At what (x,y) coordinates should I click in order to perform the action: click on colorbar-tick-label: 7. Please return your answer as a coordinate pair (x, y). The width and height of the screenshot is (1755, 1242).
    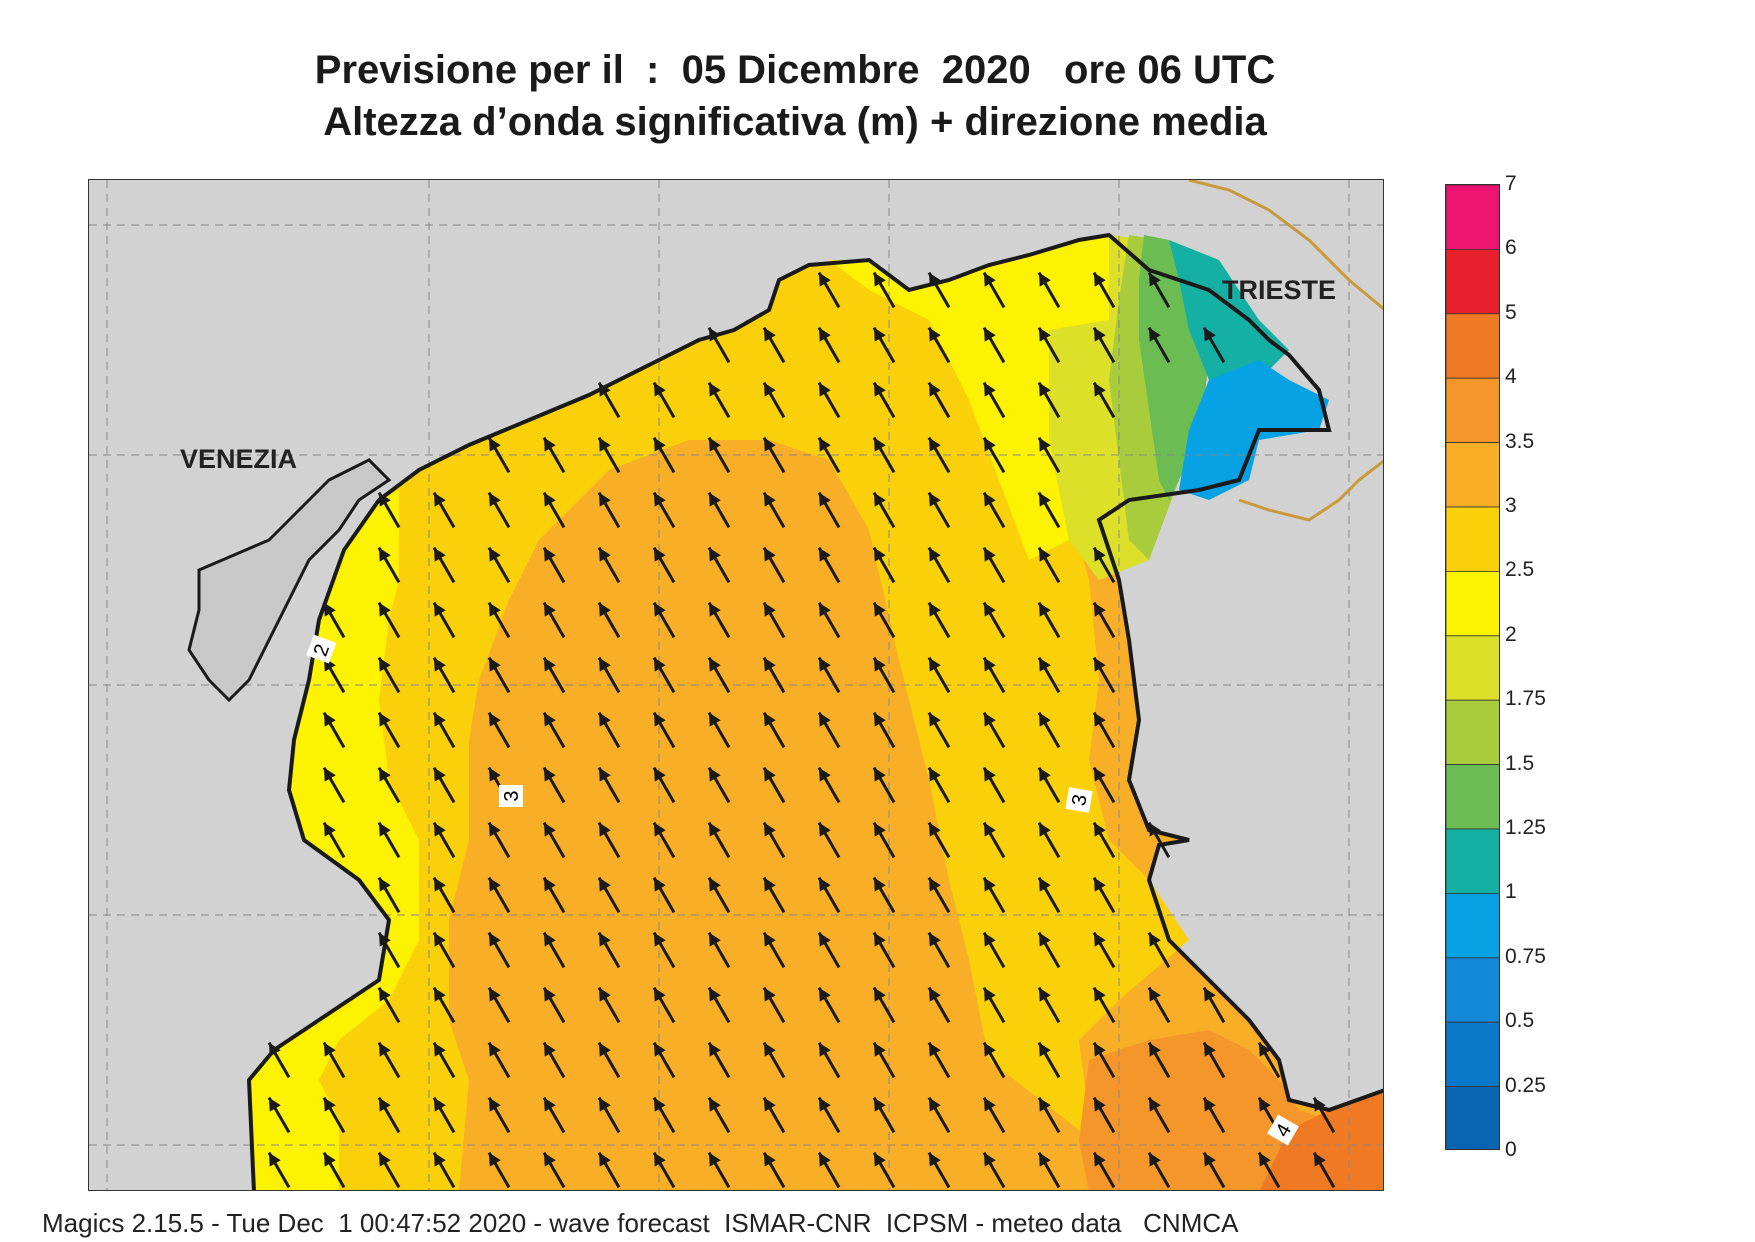
    Looking at the image, I should click on (1511, 183).